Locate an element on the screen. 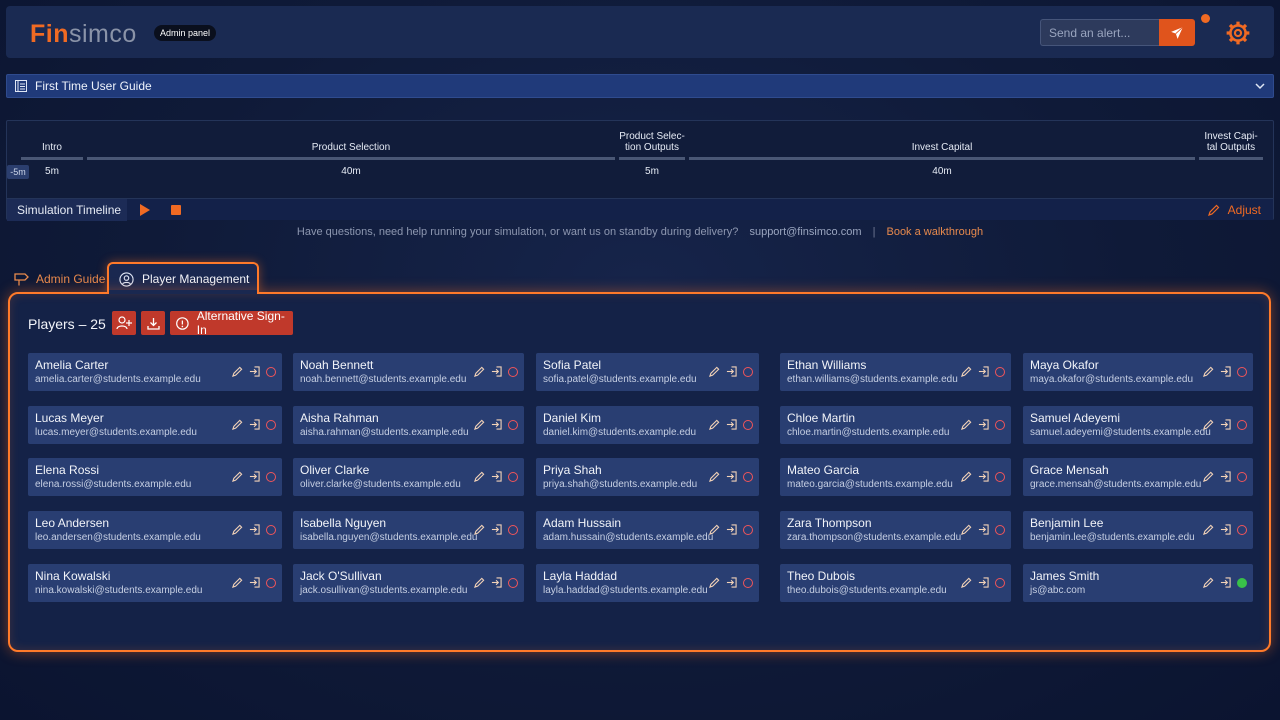 The width and height of the screenshot is (1280, 720). tab-admin-guide: Admin Guide is located at coordinates (59, 279).